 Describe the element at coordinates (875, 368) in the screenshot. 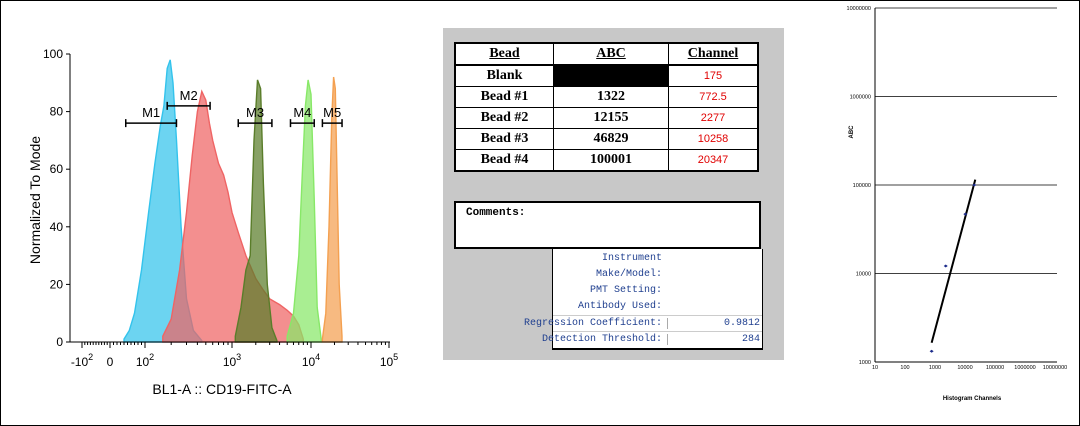

I see `x-tick-label: 10` at that location.